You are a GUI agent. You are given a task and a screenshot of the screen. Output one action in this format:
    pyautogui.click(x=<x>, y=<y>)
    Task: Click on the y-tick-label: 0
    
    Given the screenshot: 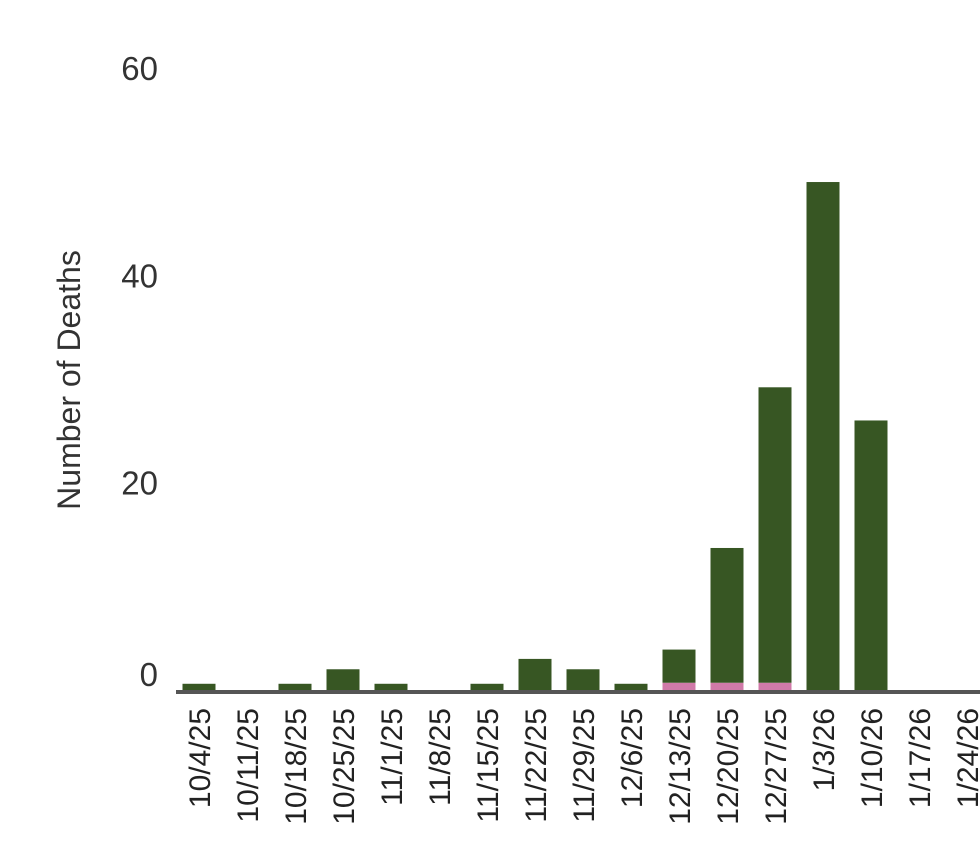 What is the action you would take?
    pyautogui.click(x=149, y=674)
    